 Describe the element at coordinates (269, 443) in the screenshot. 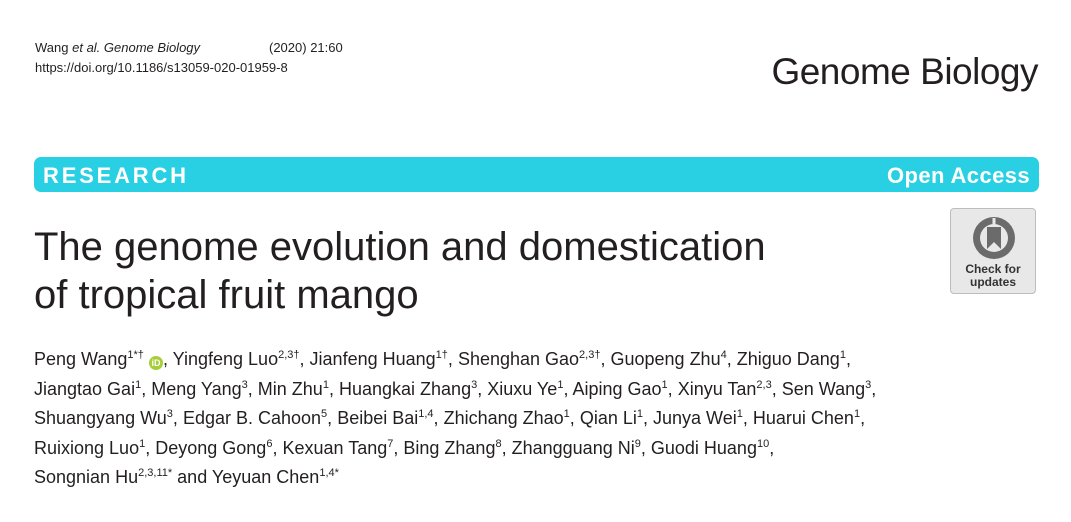

I see `author-affiliation-sup: 6` at that location.